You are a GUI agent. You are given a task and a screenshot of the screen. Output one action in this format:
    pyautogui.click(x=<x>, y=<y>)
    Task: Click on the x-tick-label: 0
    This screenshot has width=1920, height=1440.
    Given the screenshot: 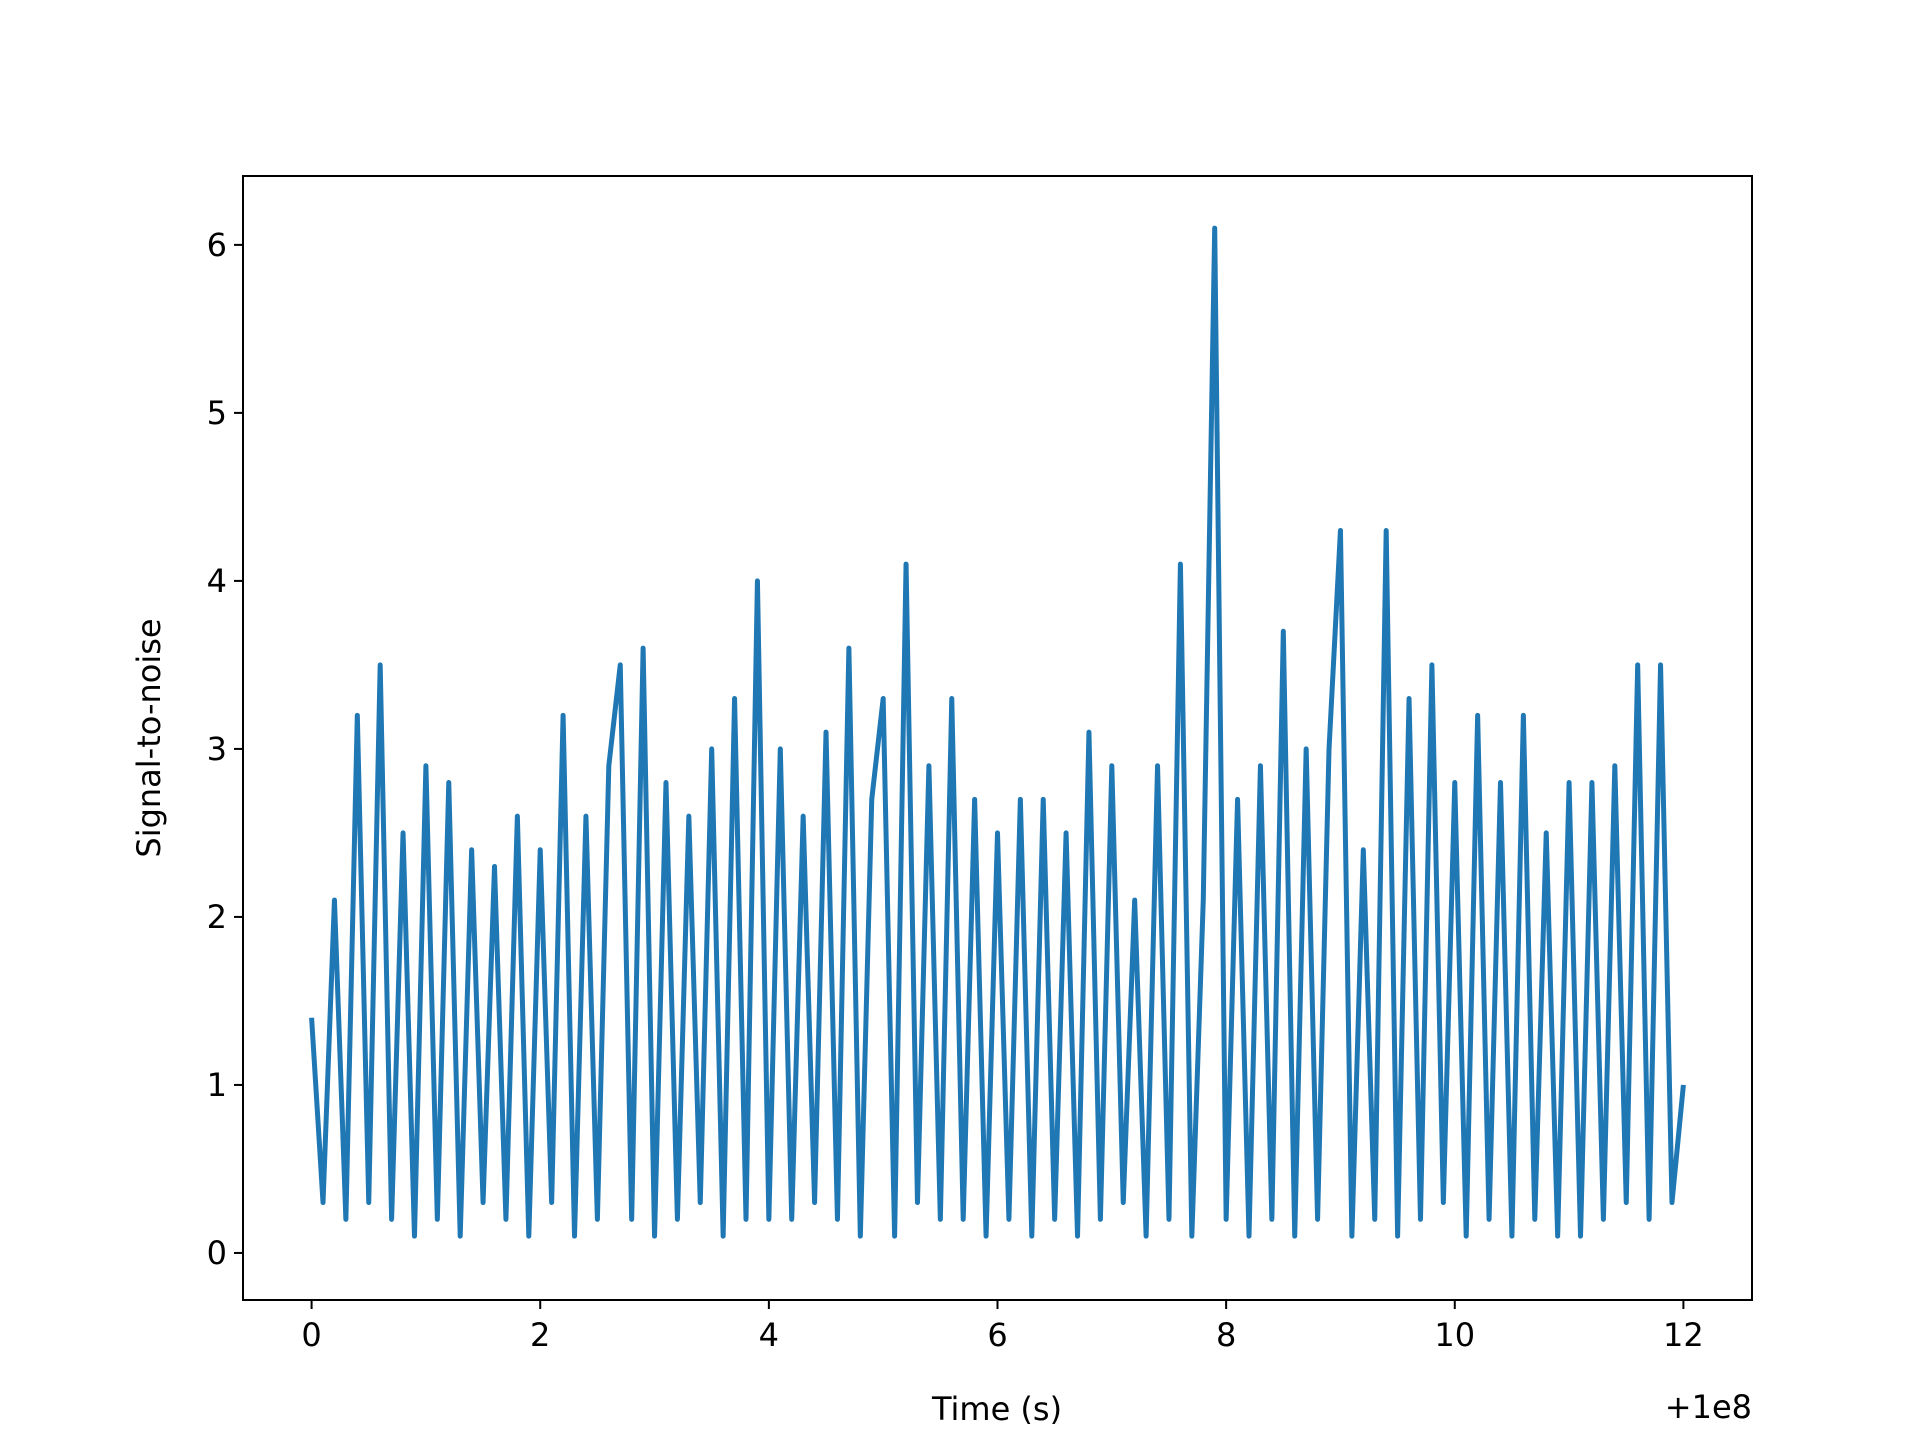 What is the action you would take?
    pyautogui.click(x=311, y=1335)
    